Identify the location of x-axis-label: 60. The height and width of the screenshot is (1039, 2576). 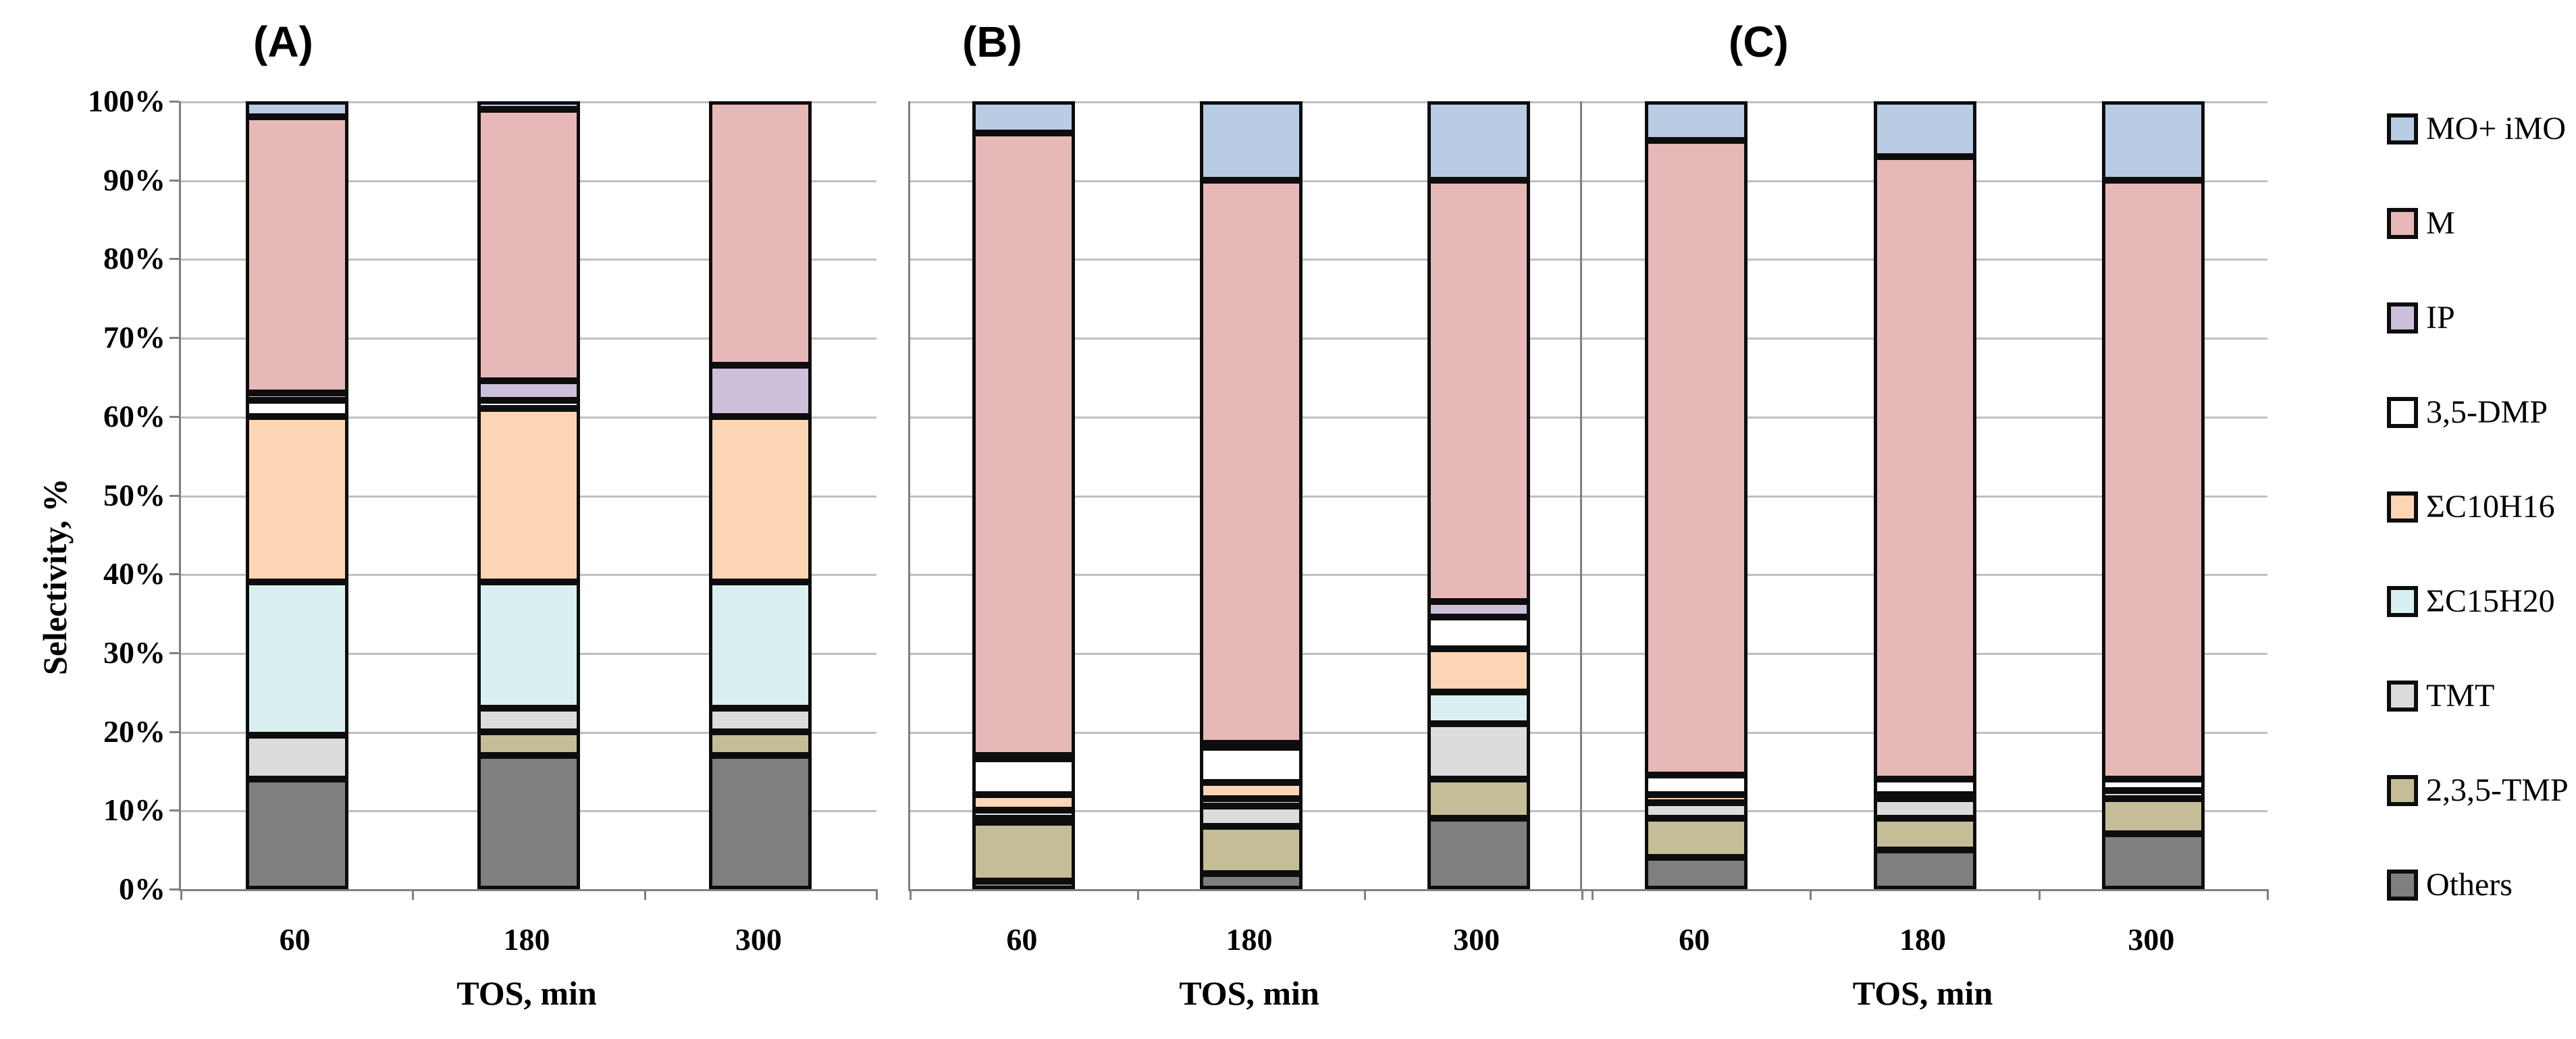
(295, 940).